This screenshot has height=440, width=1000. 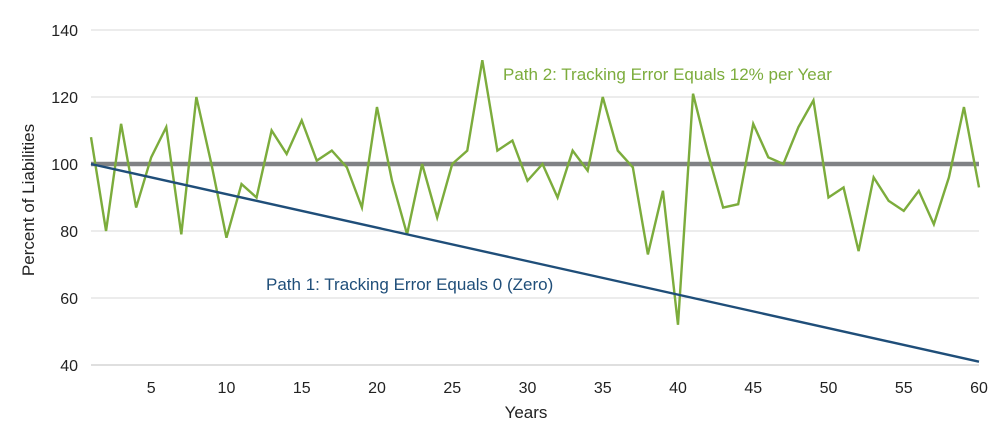 What do you see at coordinates (64, 31) in the screenshot?
I see `y-tick-label: 140` at bounding box center [64, 31].